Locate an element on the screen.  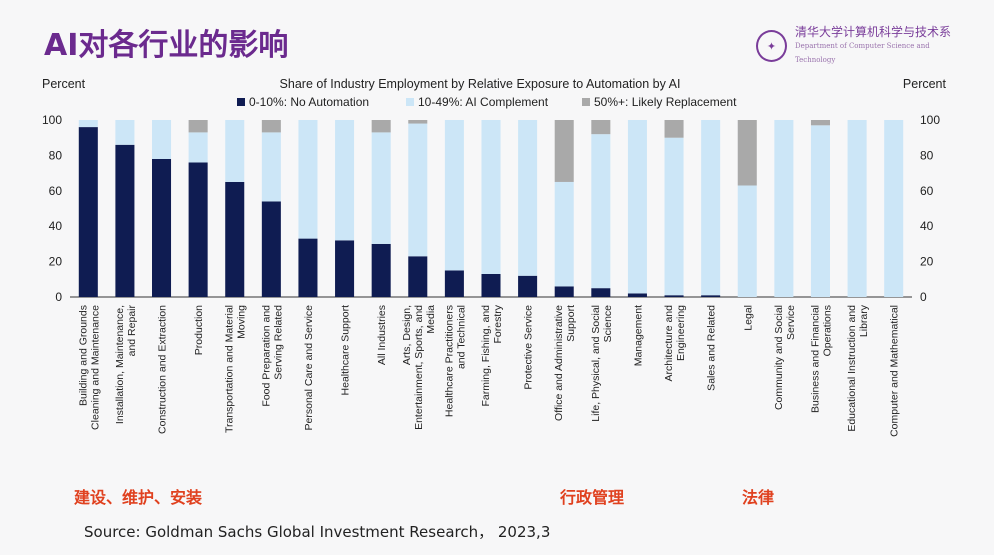
category-label-2: Construction and Extraction is located at coordinates (163, 369).